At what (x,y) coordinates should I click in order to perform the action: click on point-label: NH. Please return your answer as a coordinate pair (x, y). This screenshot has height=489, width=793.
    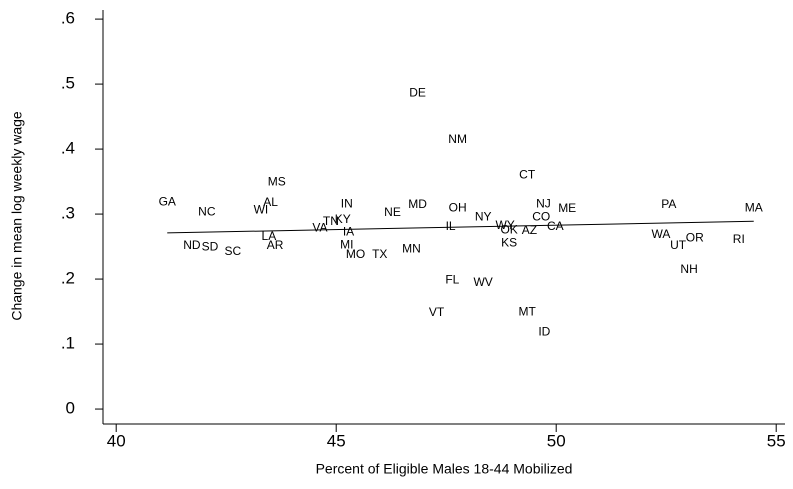
    Looking at the image, I should click on (688, 269).